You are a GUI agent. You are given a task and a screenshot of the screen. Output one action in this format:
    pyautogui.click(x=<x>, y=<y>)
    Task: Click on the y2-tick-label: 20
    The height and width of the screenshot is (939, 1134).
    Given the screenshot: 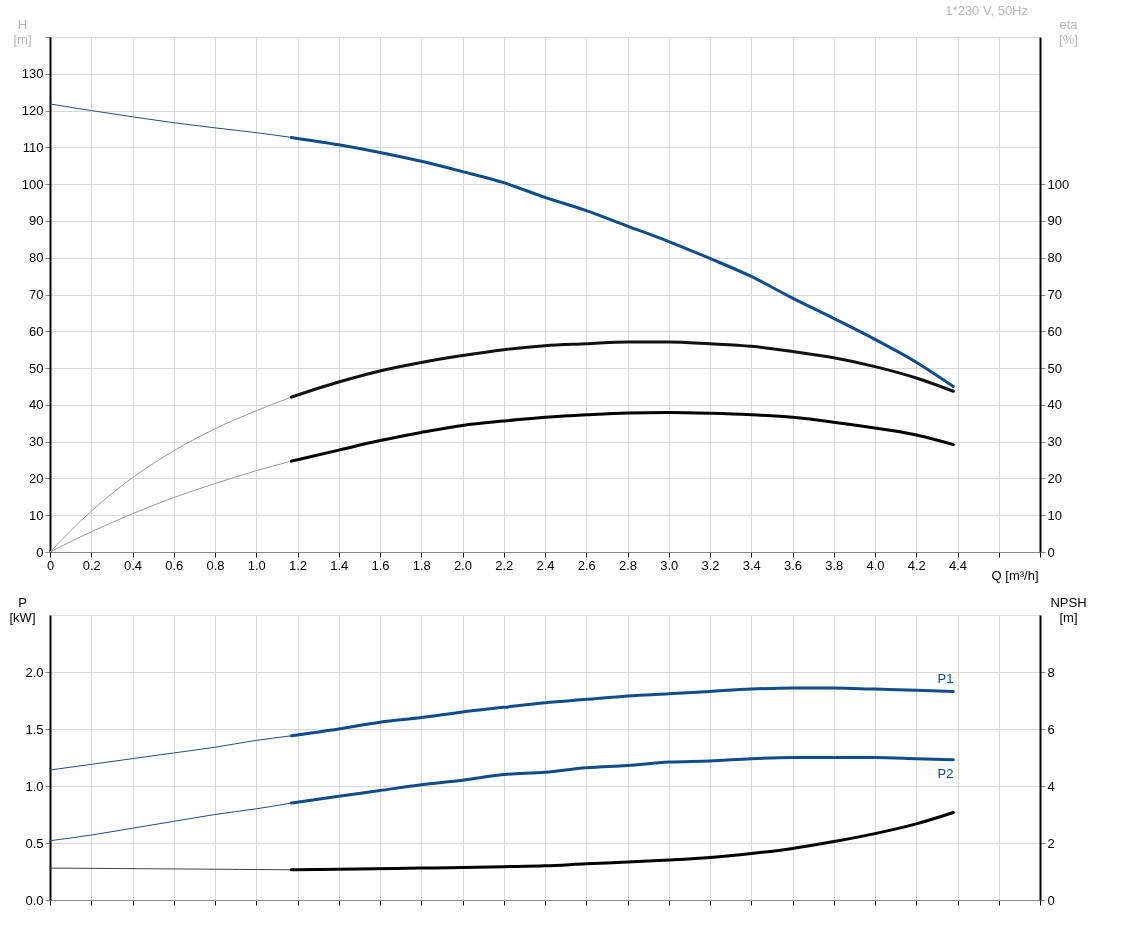 What is the action you would take?
    pyautogui.click(x=1054, y=478)
    